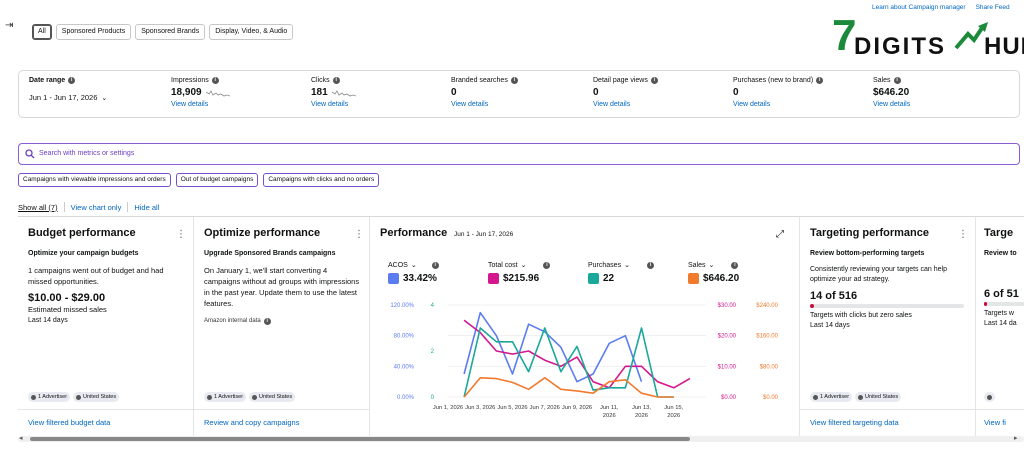  What do you see at coordinates (47, 80) in the screenshot?
I see `date-range-label: Date range` at bounding box center [47, 80].